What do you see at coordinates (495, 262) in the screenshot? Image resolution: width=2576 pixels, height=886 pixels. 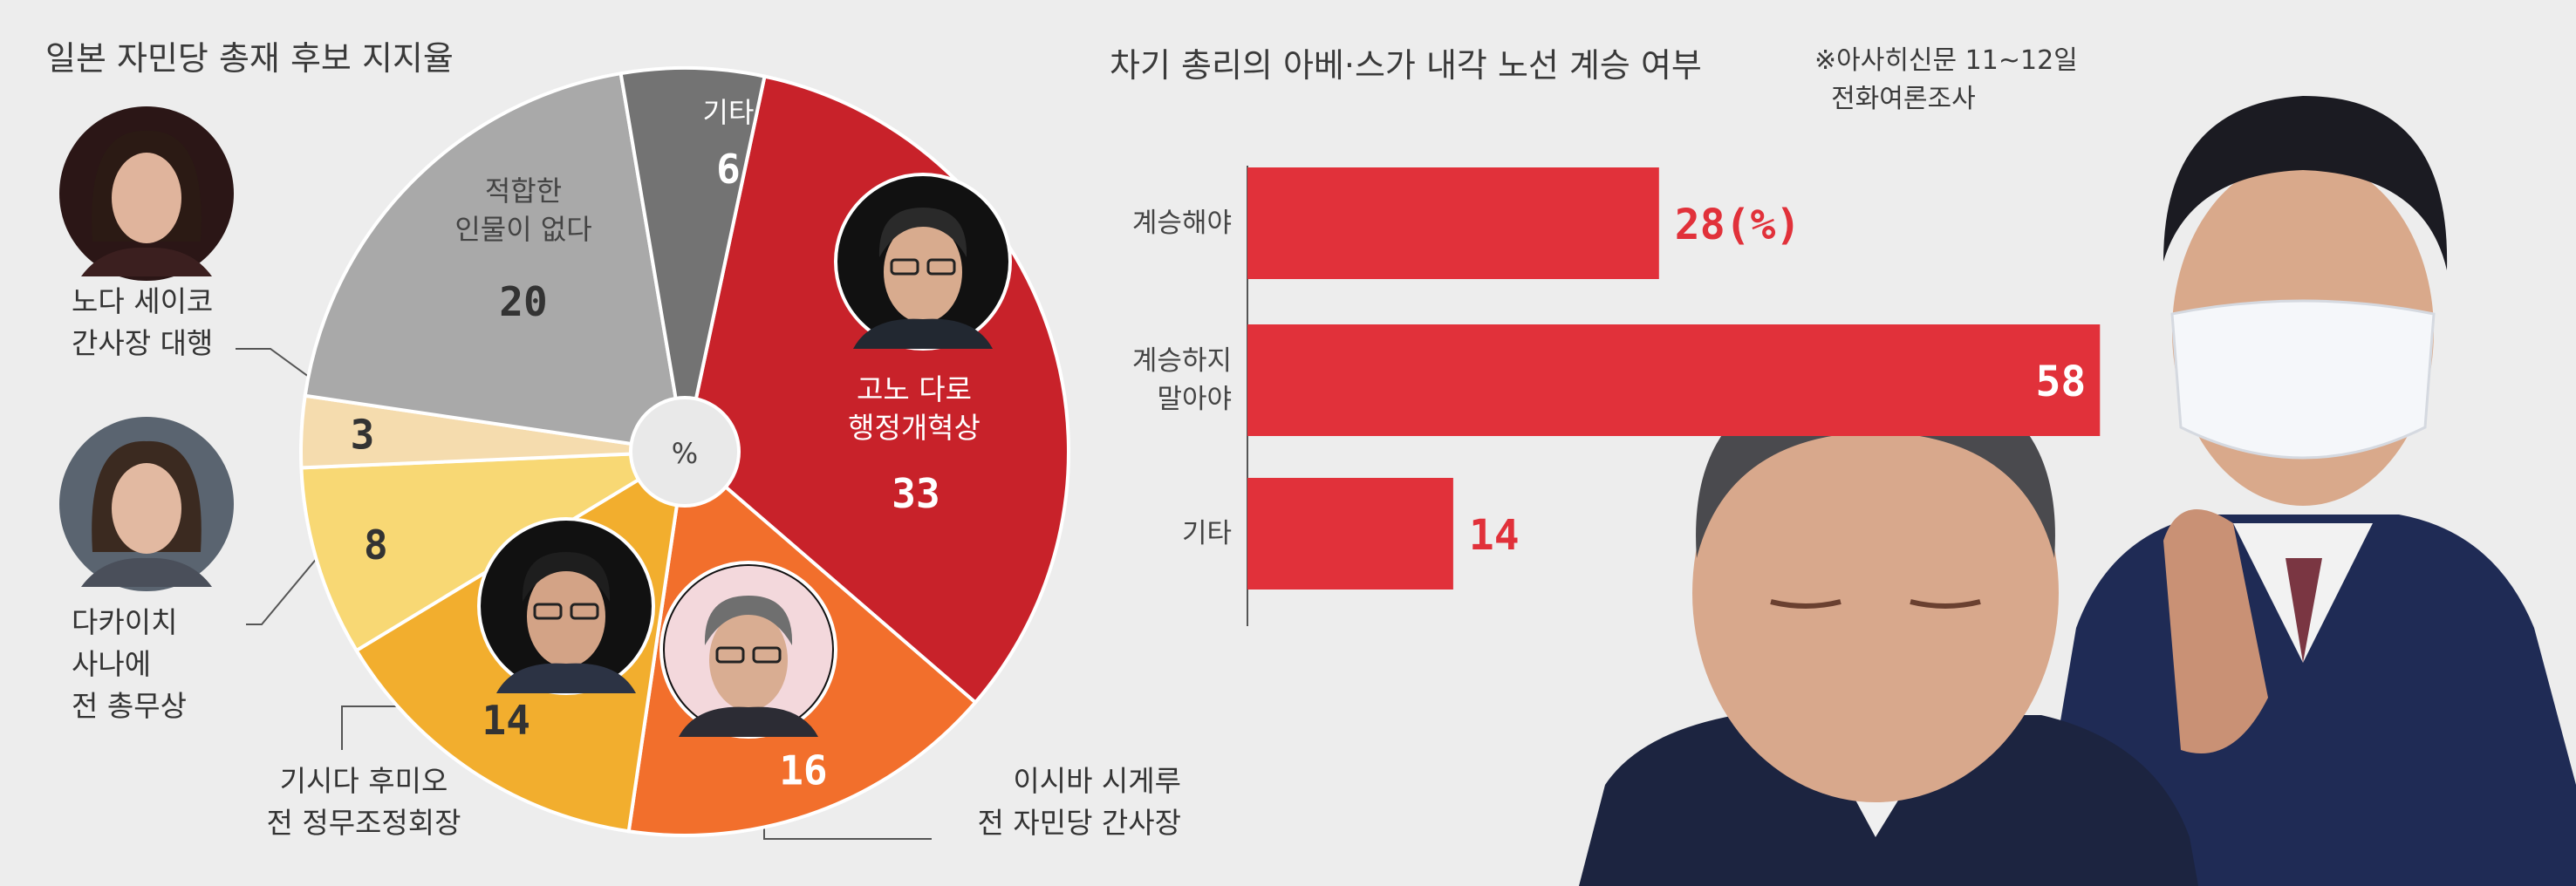 I see `pie-slice-none` at bounding box center [495, 262].